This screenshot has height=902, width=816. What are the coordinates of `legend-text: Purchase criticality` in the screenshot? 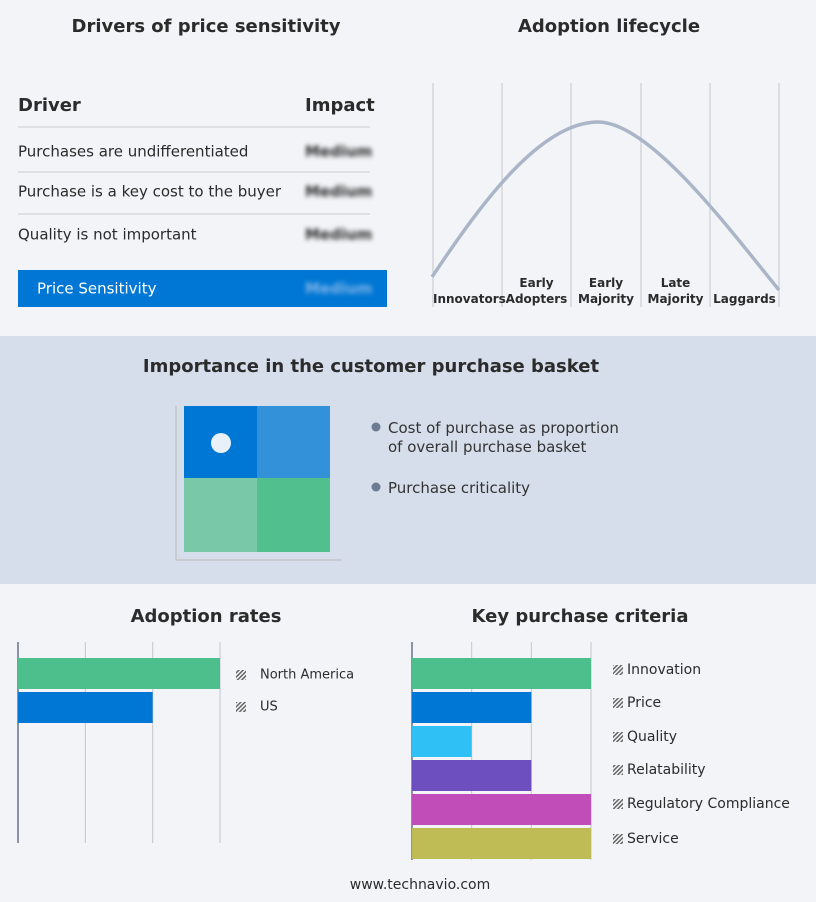 It's located at (459, 488).